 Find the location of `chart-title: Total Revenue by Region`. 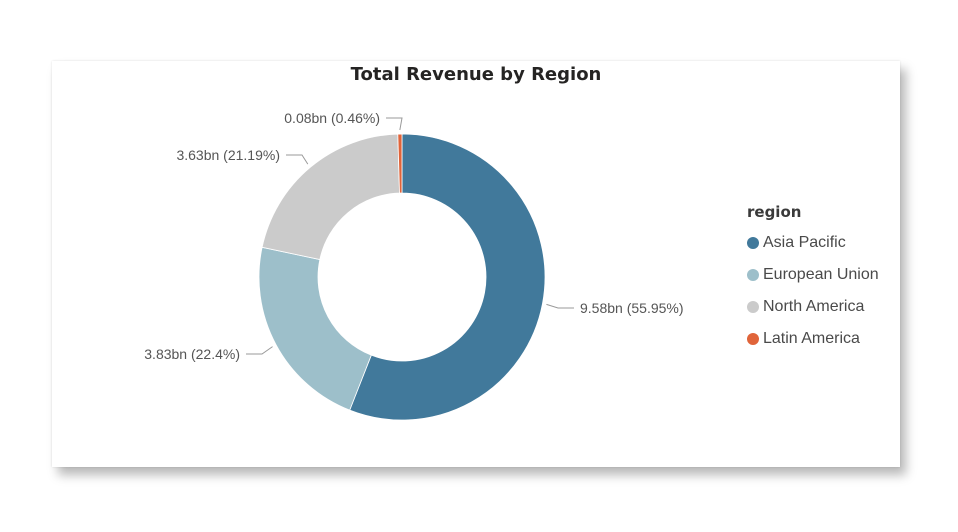

chart-title: Total Revenue by Region is located at coordinates (476, 74).